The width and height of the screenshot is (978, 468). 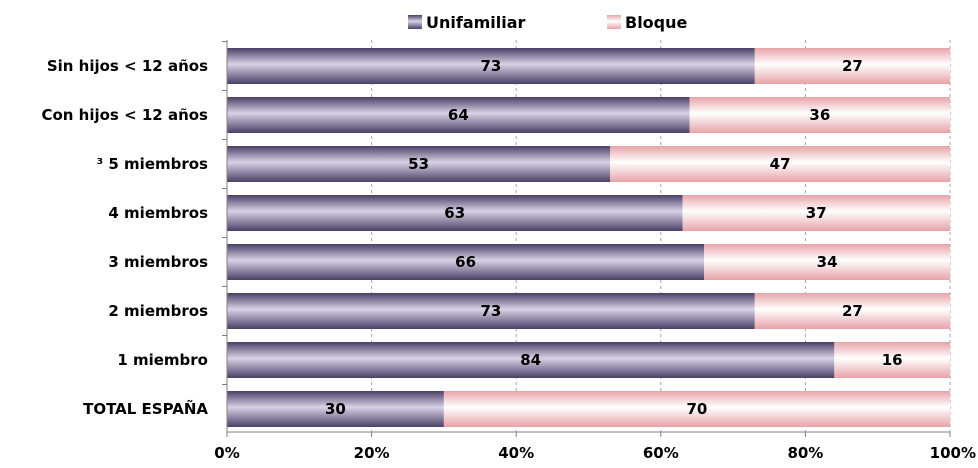 What do you see at coordinates (805, 453) in the screenshot?
I see `x-tick-label: 80%` at bounding box center [805, 453].